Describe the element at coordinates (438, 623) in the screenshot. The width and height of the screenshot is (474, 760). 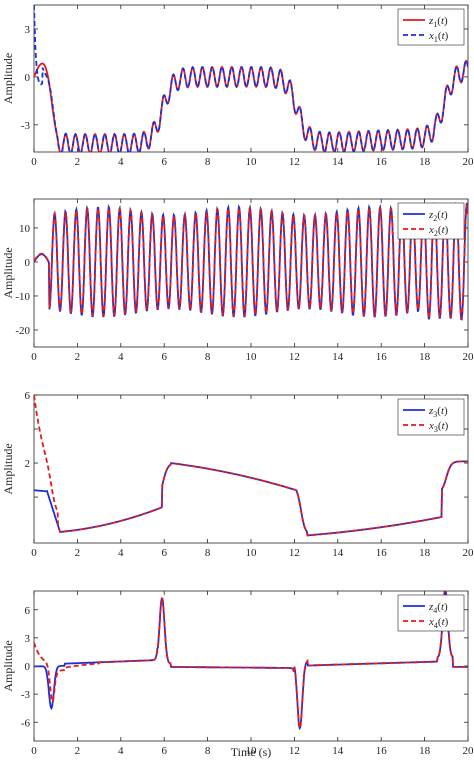
I see `legend-label: x4(t)` at that location.